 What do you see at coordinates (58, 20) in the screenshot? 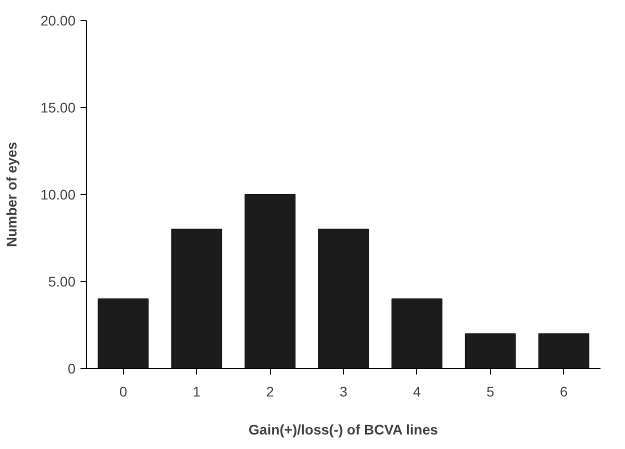
I see `y-tick-label: 20.00` at bounding box center [58, 20].